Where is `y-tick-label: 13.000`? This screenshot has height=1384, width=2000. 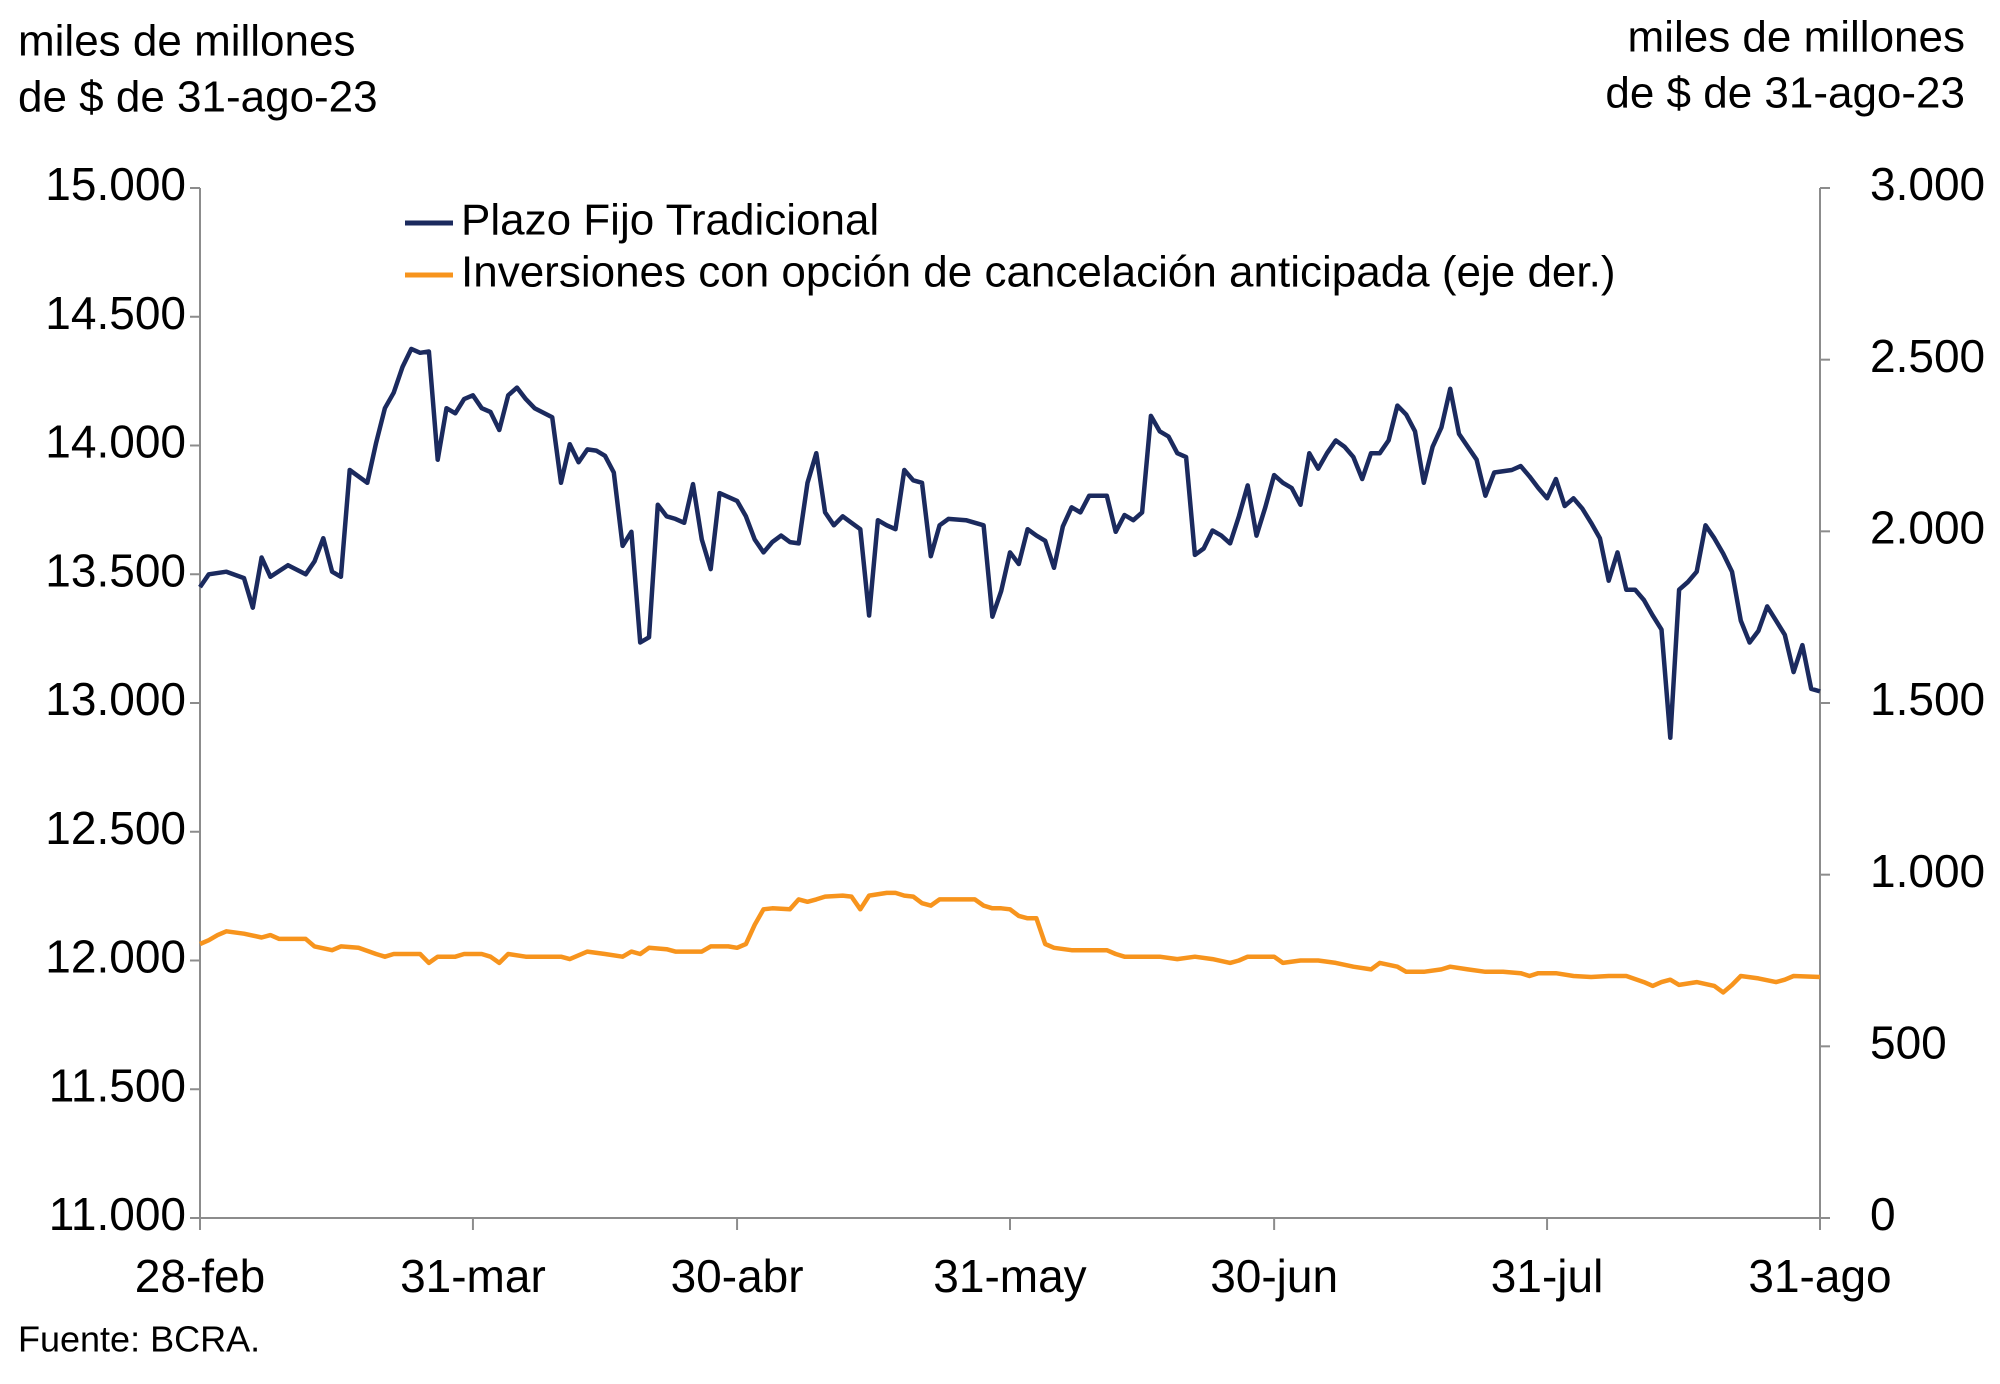
y-tick-label: 13.000 is located at coordinates (115, 699).